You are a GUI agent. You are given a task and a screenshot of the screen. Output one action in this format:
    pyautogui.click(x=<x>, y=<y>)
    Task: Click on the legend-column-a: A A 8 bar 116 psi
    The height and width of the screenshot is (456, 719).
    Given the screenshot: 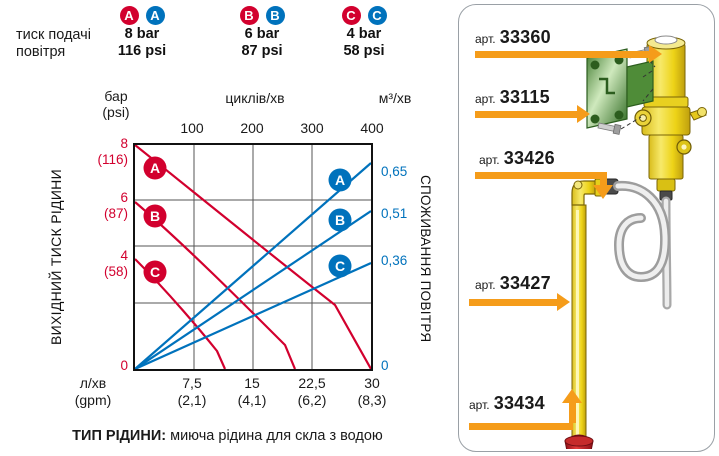 What is the action you would take?
    pyautogui.click(x=142, y=33)
    